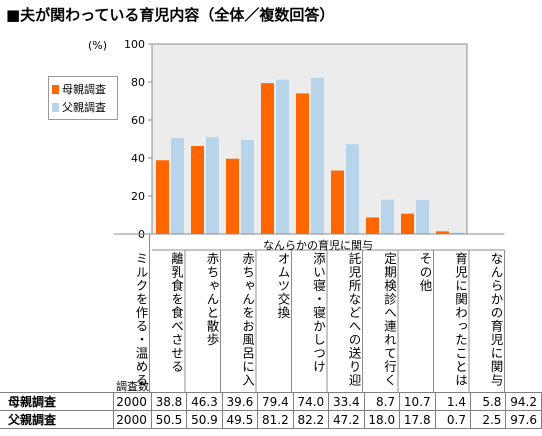 The image size is (542, 436). Describe the element at coordinates (311, 401) in the screenshot. I see `data-label: 74.0` at that location.